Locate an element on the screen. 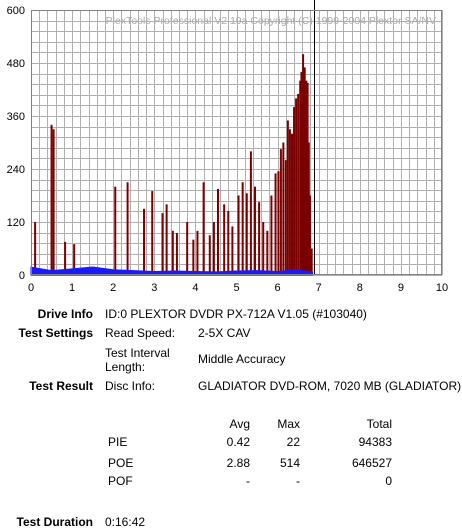  x-tick-label: 9 is located at coordinates (401, 288).